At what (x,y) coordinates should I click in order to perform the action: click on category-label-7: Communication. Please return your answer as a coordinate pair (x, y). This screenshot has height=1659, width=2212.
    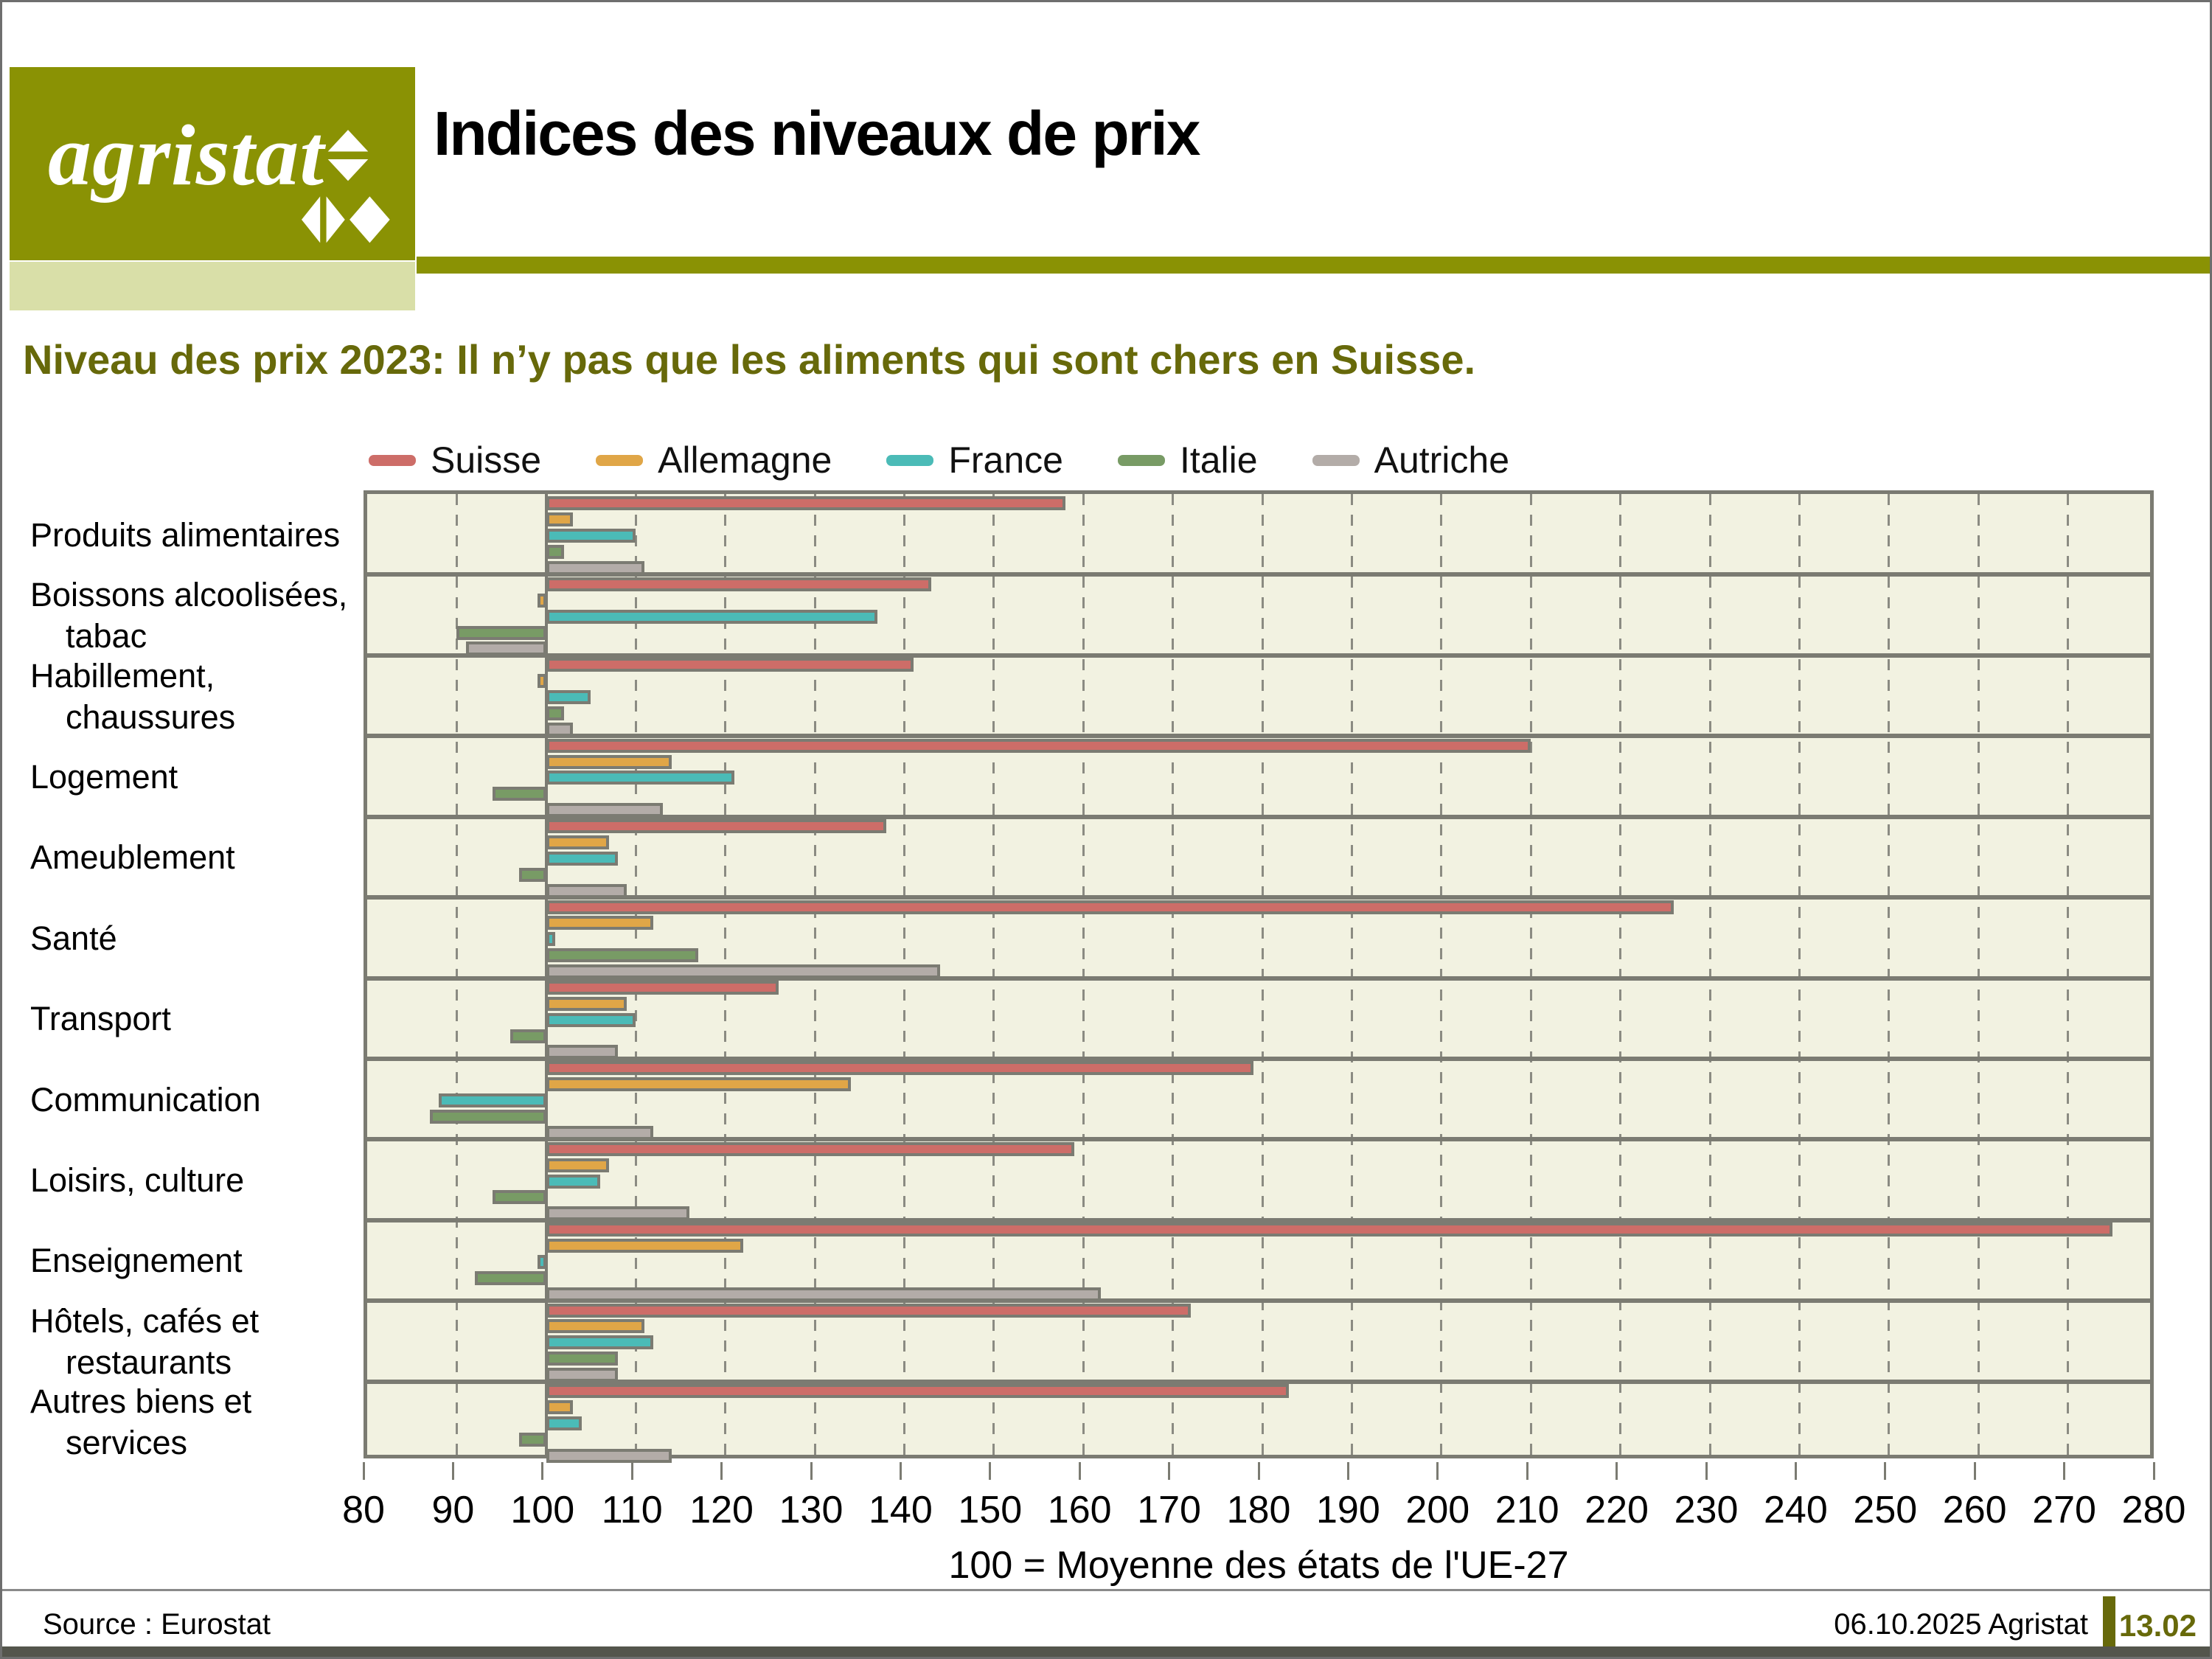
    Looking at the image, I should click on (194, 1100).